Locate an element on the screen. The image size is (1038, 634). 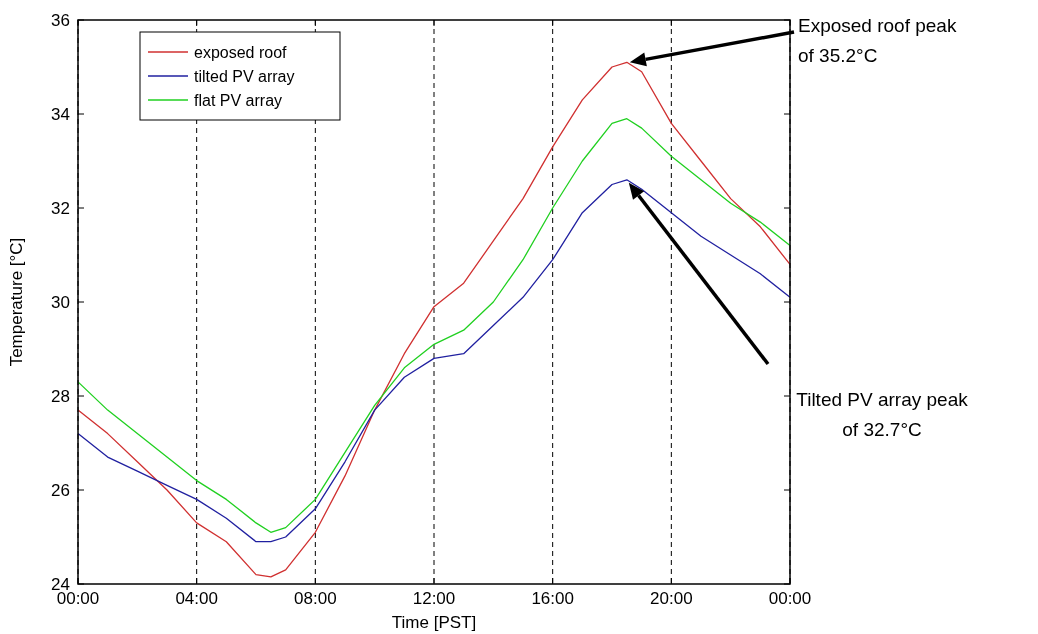
y-axis-title: Temperature [°C] is located at coordinates (16, 302).